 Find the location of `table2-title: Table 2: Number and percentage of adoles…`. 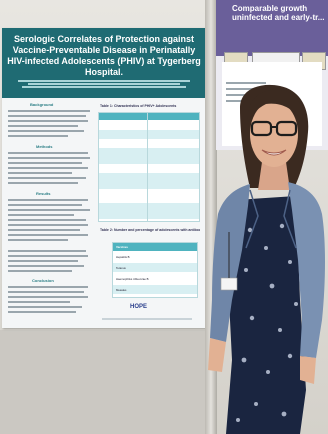

table2-title: Table 2: Number and percentage of adoles… is located at coordinates (150, 230).